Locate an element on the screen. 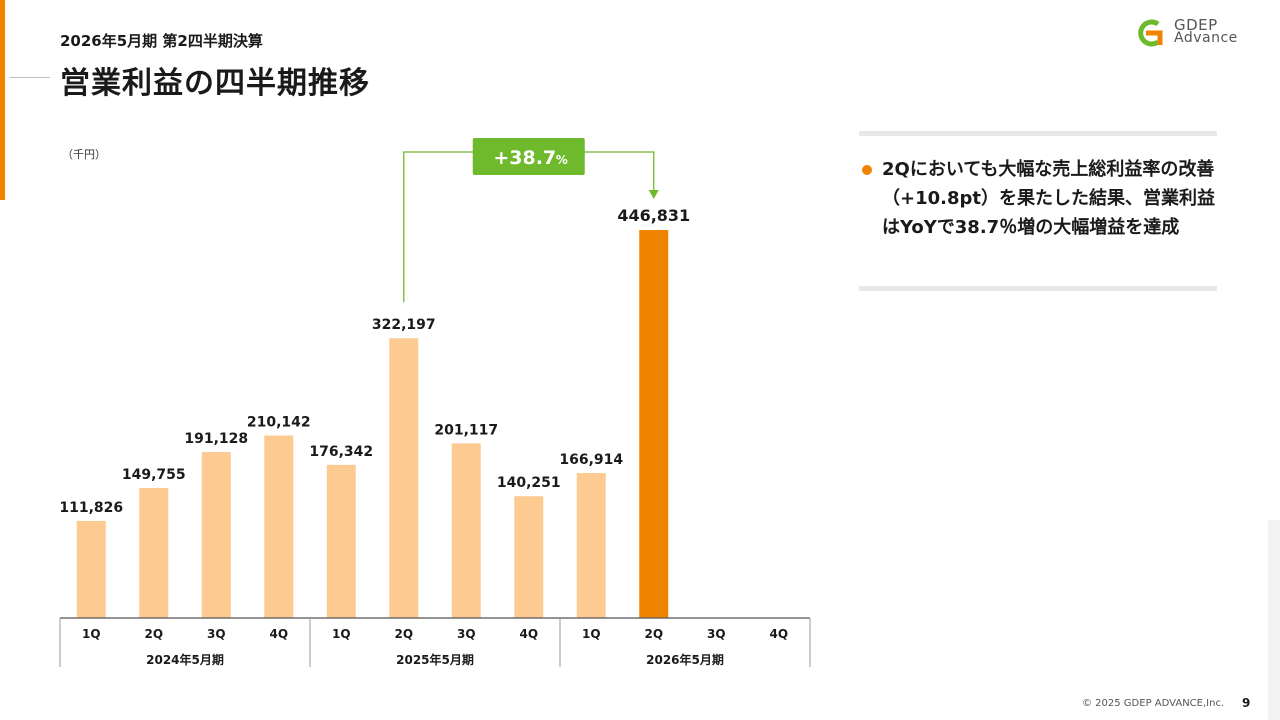 The width and height of the screenshot is (1280, 720). page-subtitle: 2026年5月期 第2四半期決算 is located at coordinates (161, 41).